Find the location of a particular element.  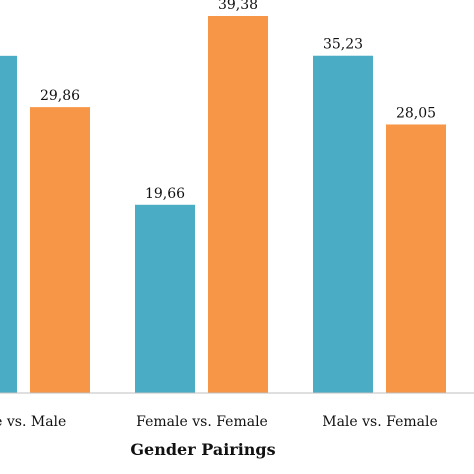

x-axis-title: Gender Pairings is located at coordinates (202, 449).